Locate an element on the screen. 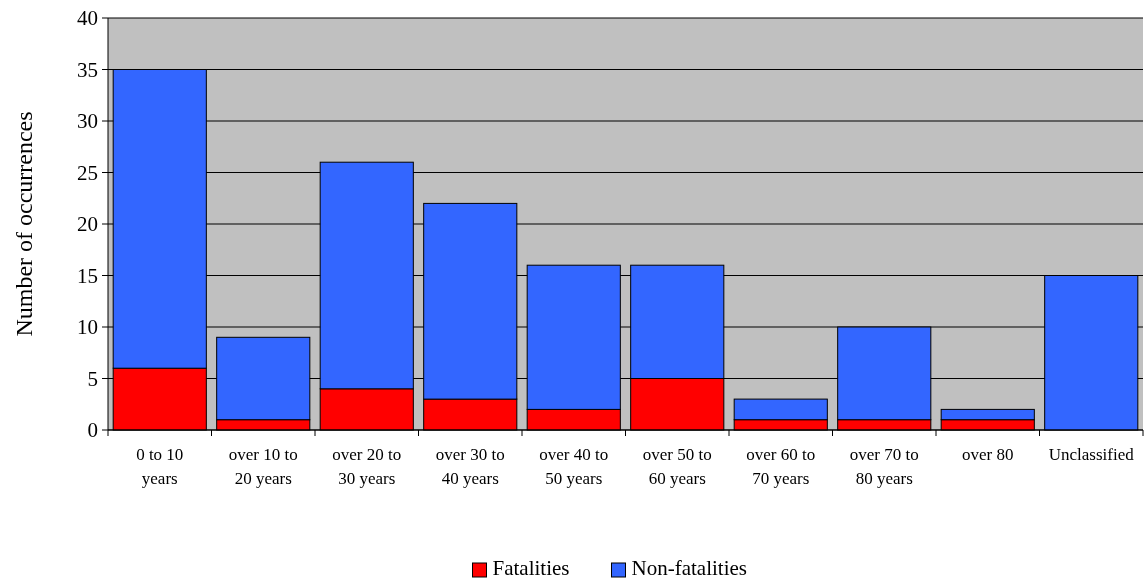 This screenshot has height=583, width=1145. x-tick-label: over 70 to 80 years is located at coordinates (884, 466).